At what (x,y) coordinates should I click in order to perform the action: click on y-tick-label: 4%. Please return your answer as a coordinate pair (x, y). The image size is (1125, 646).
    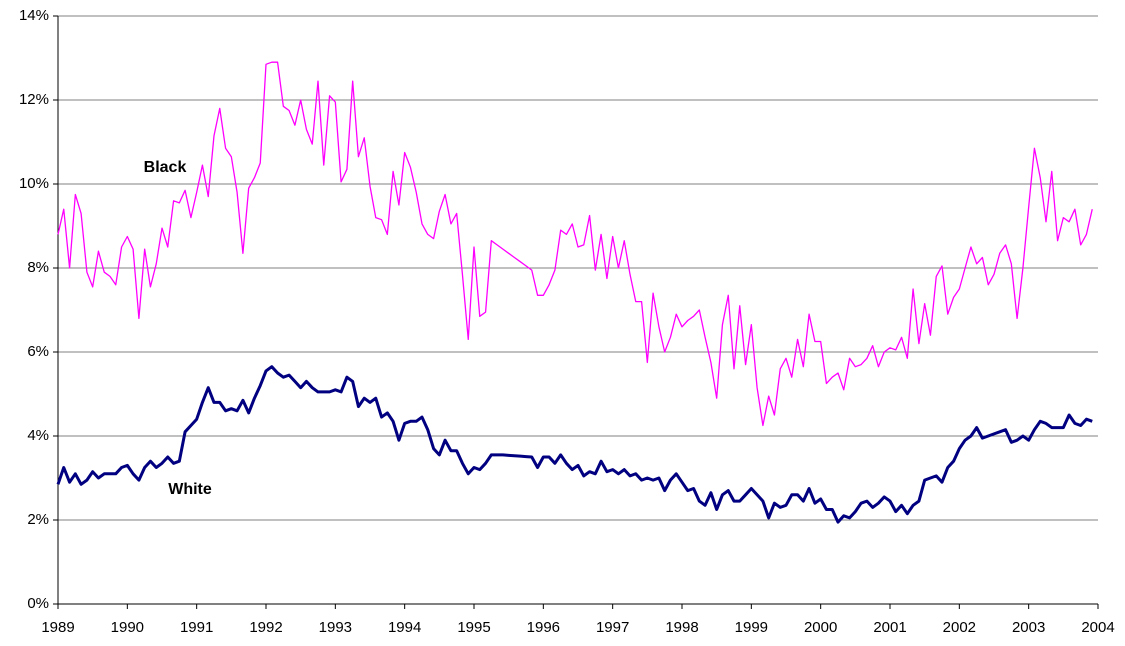
    Looking at the image, I should click on (38, 435).